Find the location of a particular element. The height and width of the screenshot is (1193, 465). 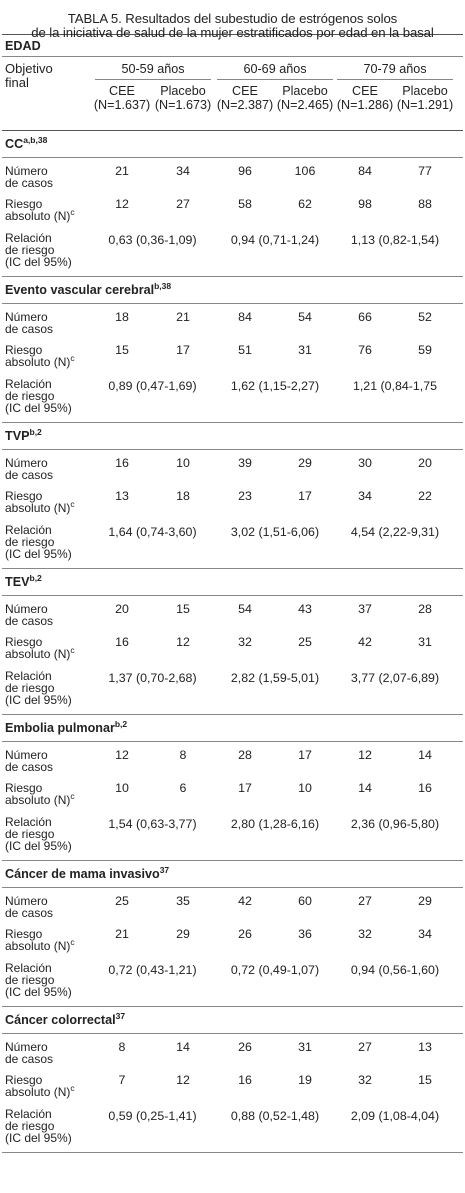

age-group-header: 60-69 años is located at coordinates (275, 69).